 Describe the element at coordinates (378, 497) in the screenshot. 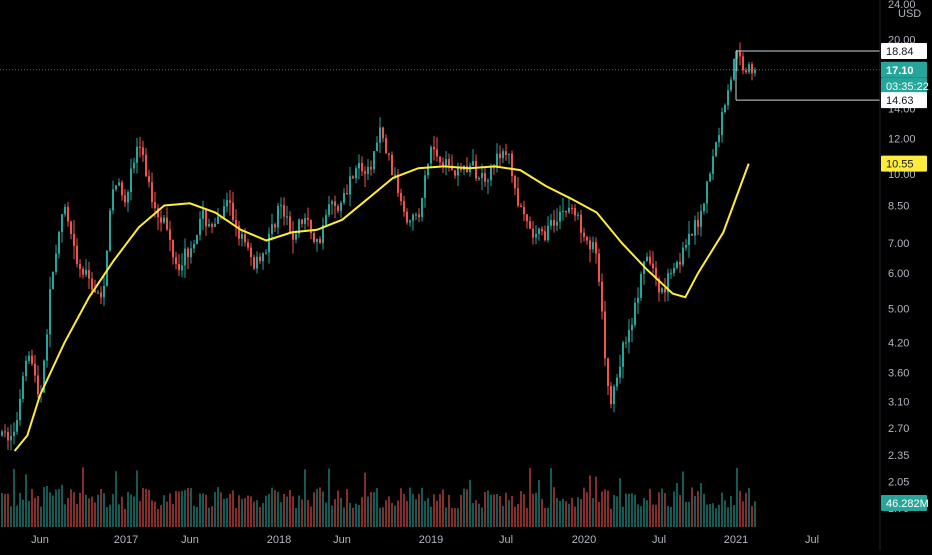

I see `volume-bars` at that location.